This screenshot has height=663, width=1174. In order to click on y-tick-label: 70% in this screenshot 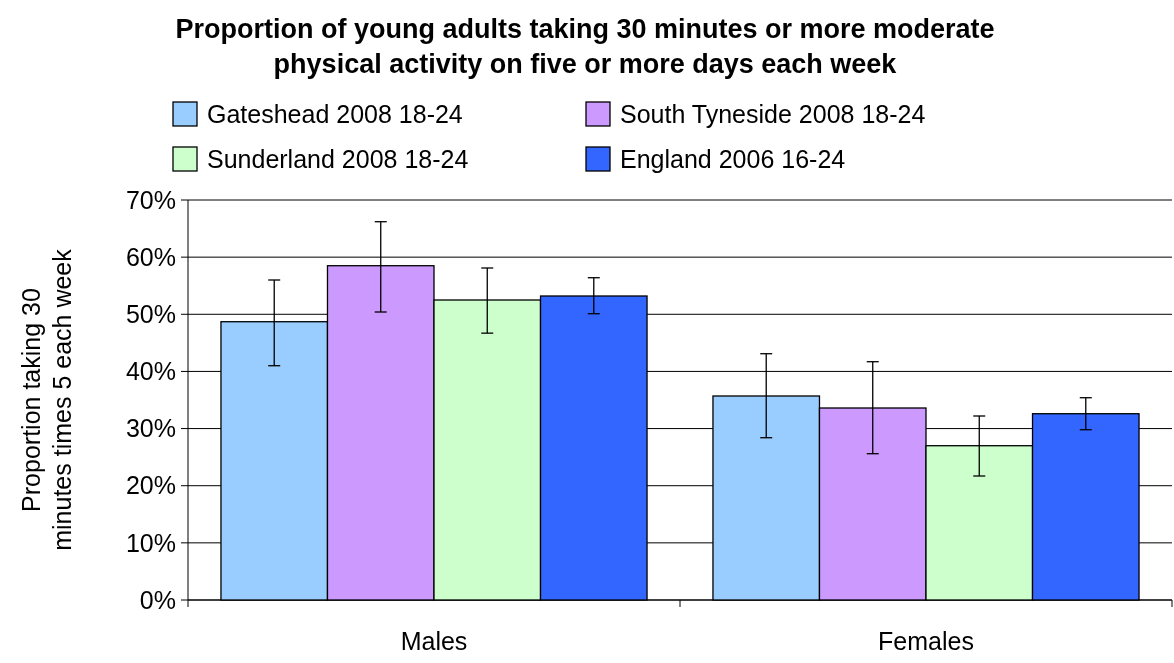, I will do `click(150, 199)`.